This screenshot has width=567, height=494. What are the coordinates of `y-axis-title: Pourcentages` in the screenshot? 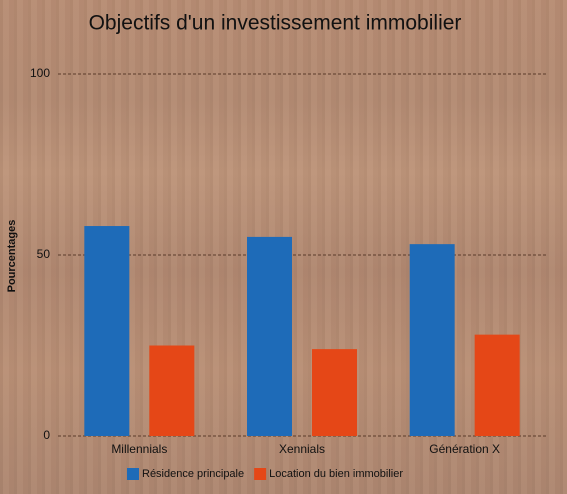 It's located at (12, 256).